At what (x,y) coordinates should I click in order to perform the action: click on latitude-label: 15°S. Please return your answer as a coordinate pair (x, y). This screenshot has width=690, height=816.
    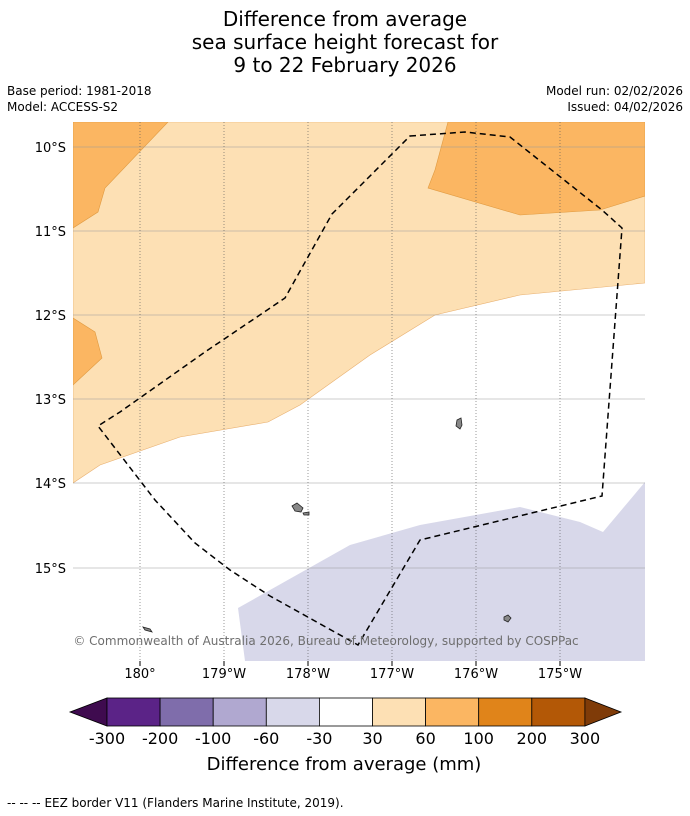
    Looking at the image, I should click on (50, 569).